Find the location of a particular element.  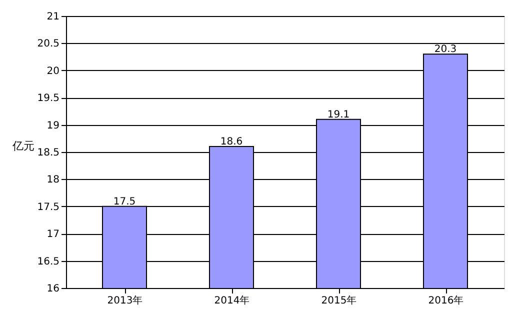

x-tick-label: 2016年 is located at coordinates (446, 300).